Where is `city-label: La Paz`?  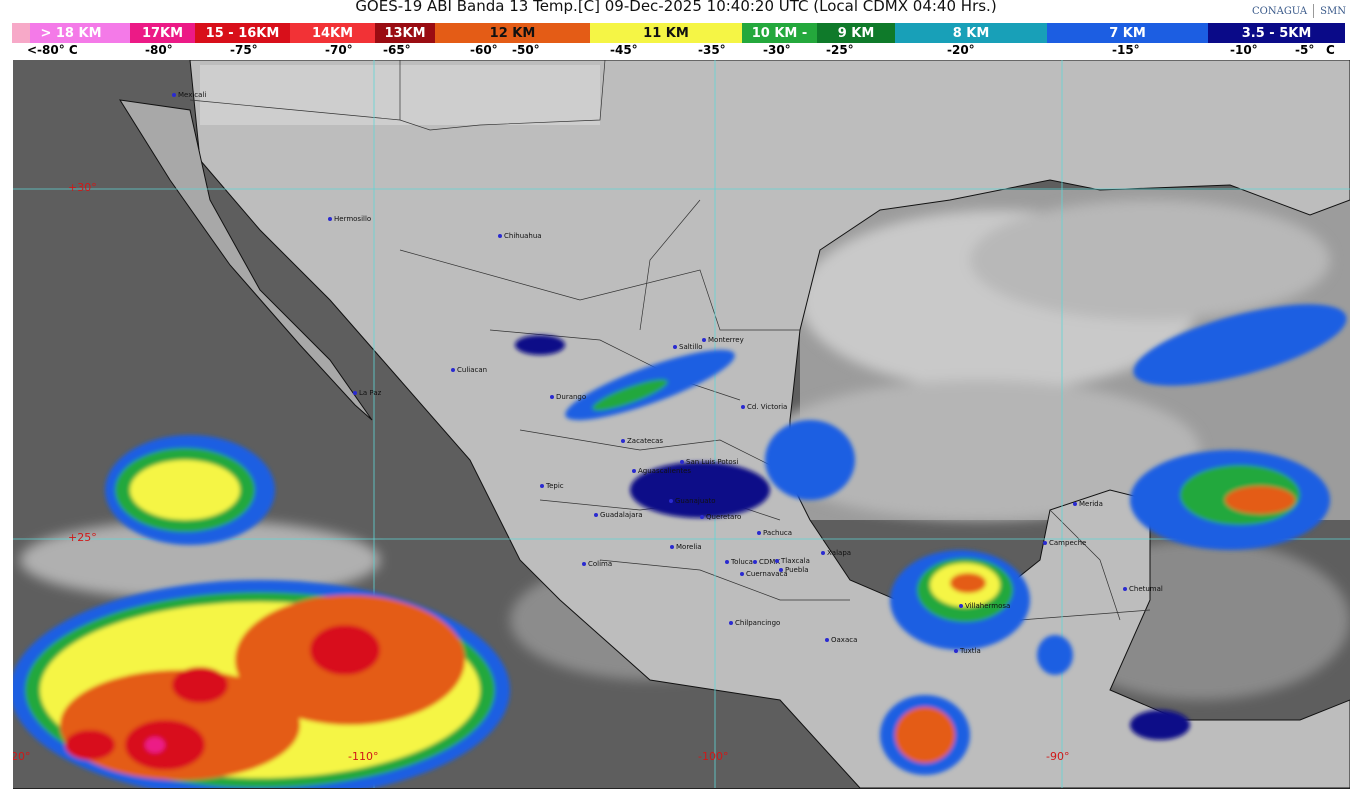
city-label: La Paz is located at coordinates (367, 393).